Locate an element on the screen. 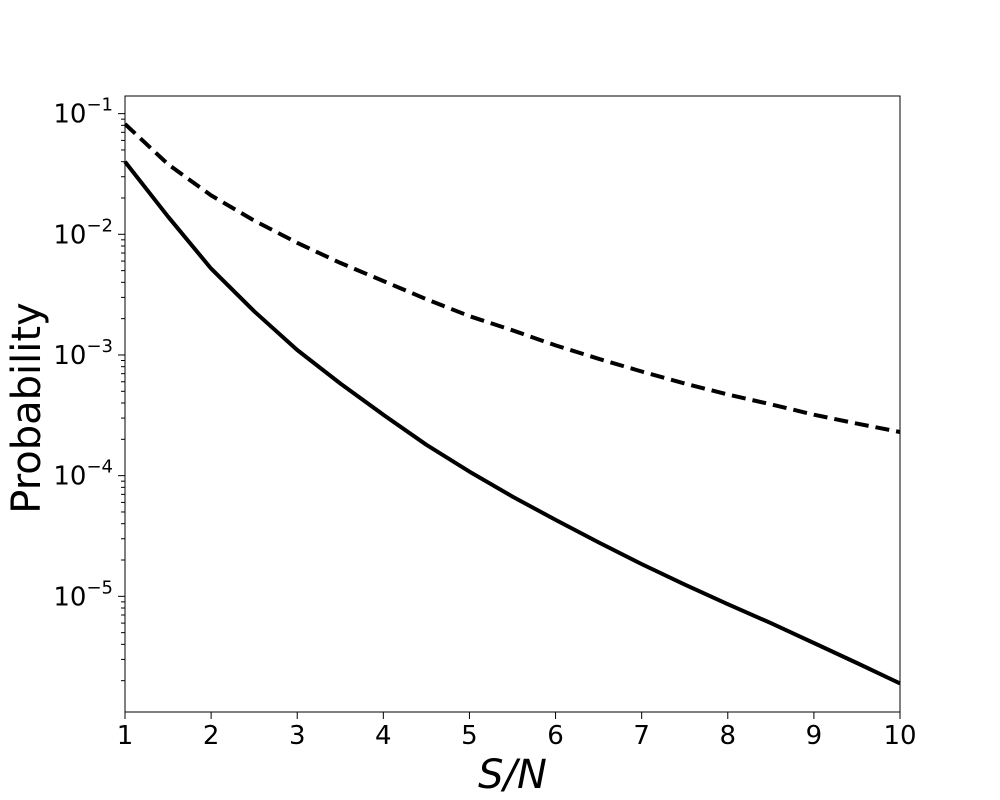 This screenshot has height=800, width=1000. x-tick-label: 3 is located at coordinates (297, 736).